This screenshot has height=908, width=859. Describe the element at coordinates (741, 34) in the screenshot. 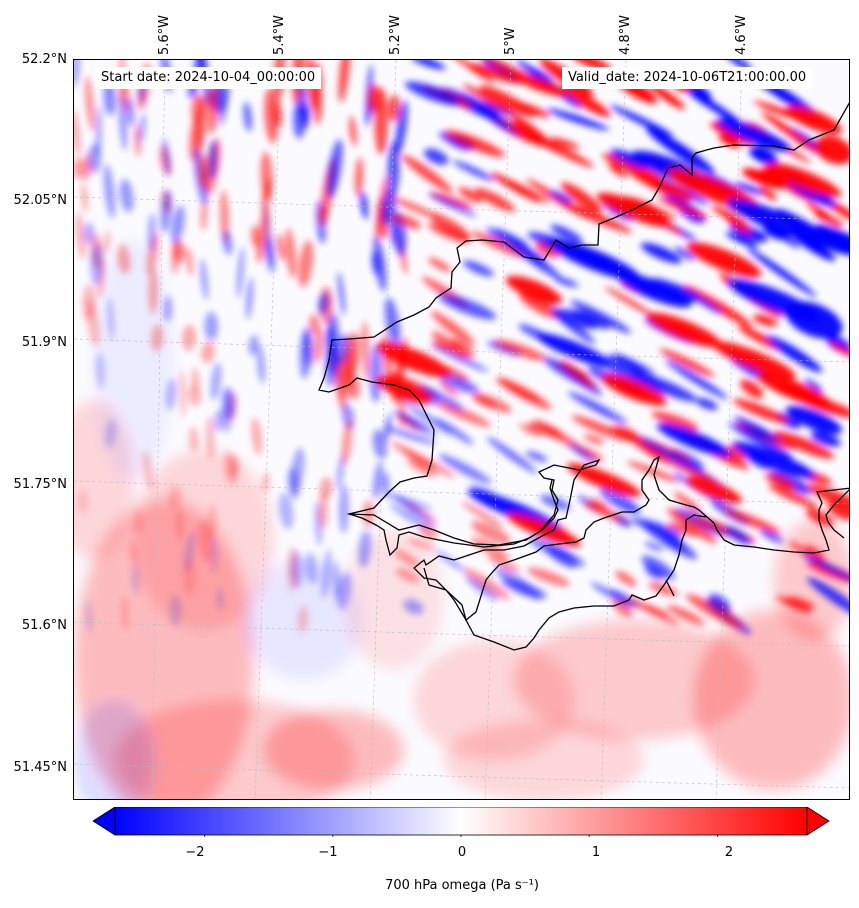

I see `longitude-label-4.6w: 4.6°W` at that location.